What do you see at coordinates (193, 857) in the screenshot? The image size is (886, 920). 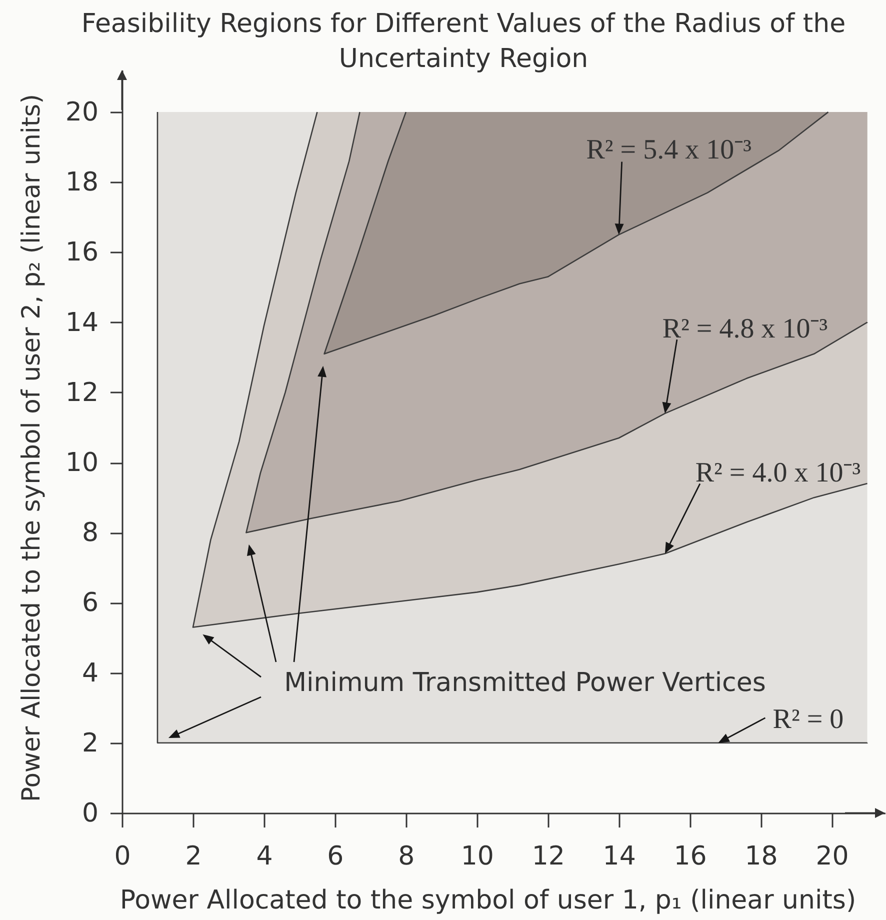 I see `x-tick-label: 2` at bounding box center [193, 857].